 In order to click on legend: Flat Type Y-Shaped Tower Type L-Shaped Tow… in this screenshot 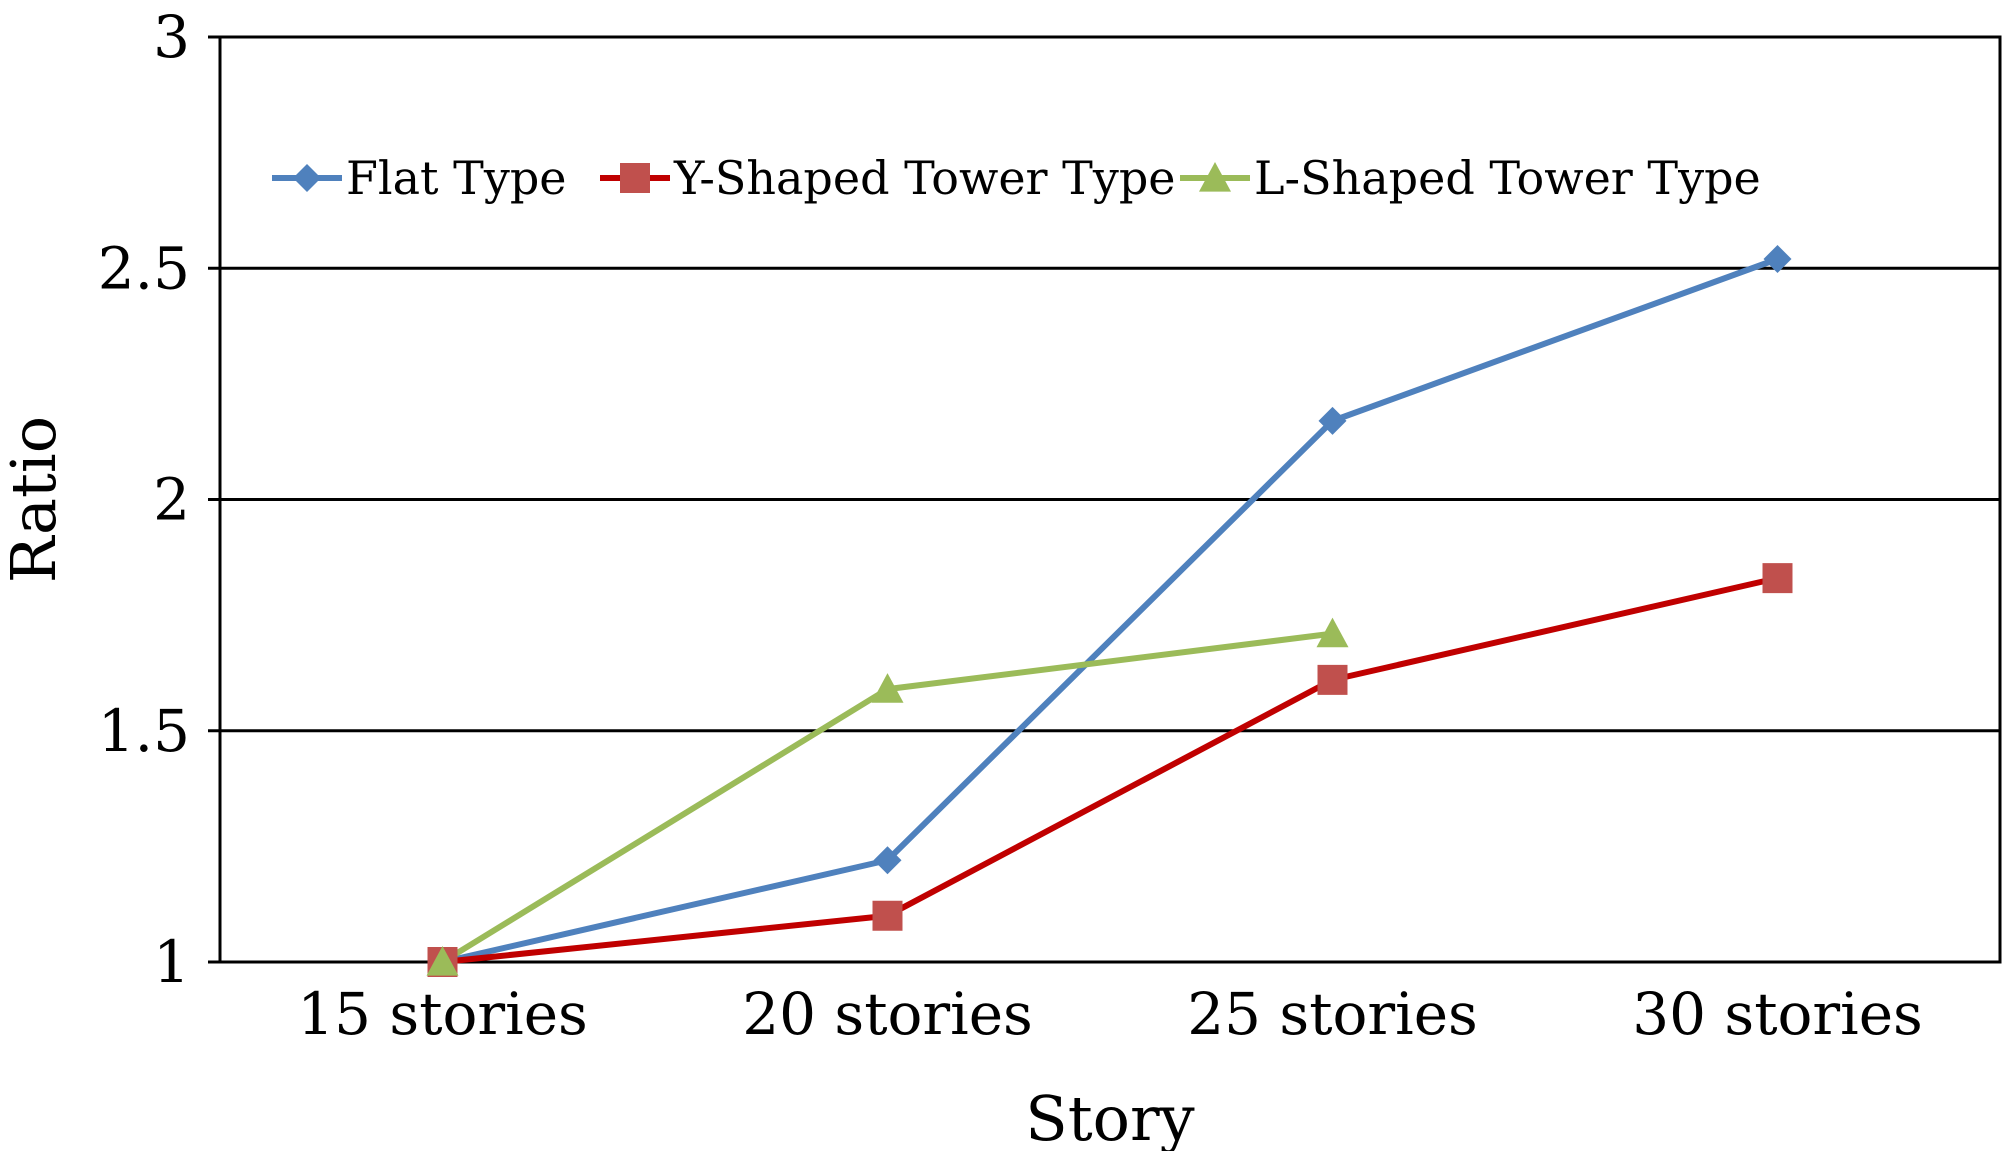, I will do `click(1016, 178)`.